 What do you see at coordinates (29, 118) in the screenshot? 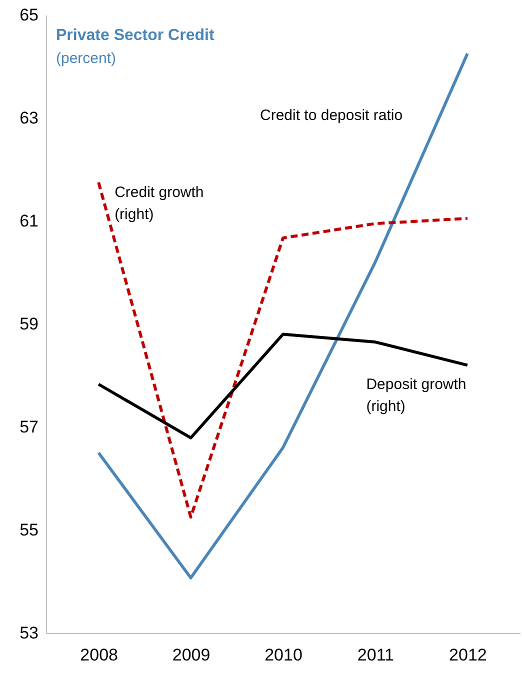
I see `y-tick-label: 63` at bounding box center [29, 118].